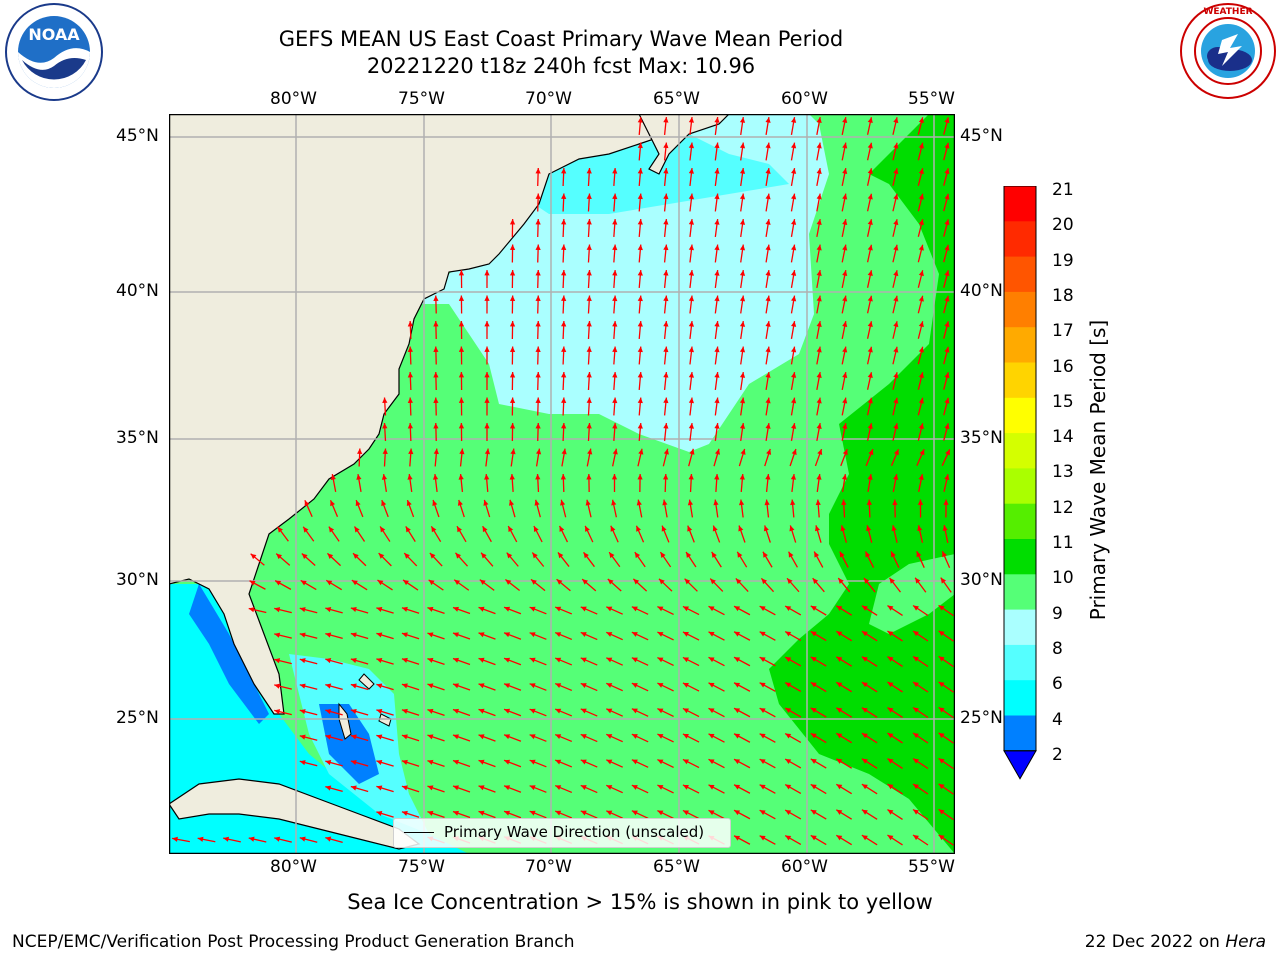 The image size is (1280, 960). Describe the element at coordinates (293, 99) in the screenshot. I see `lon-tick-top: 80°W` at that location.